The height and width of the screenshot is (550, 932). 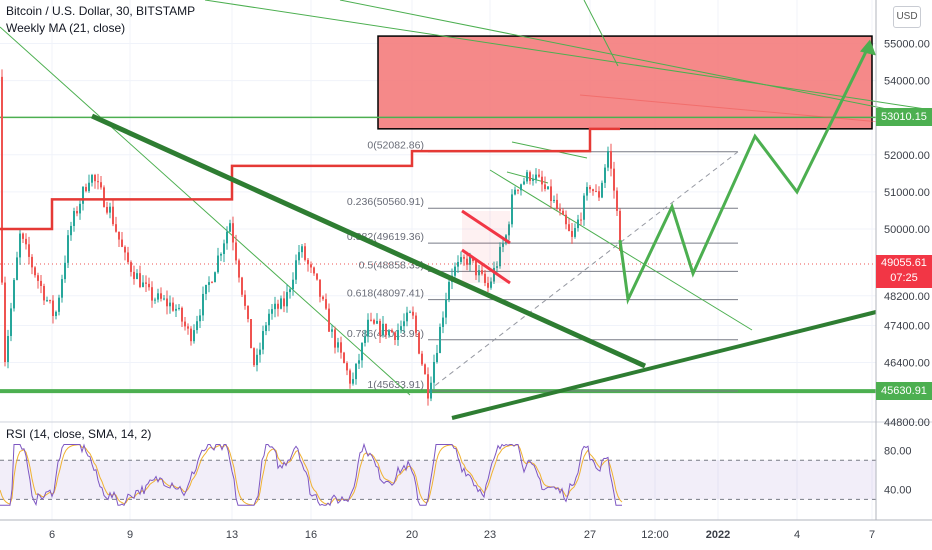 What do you see at coordinates (79, 434) in the screenshot?
I see `rsi-title: RSI (14, close, SMA, 14, 2)` at bounding box center [79, 434].